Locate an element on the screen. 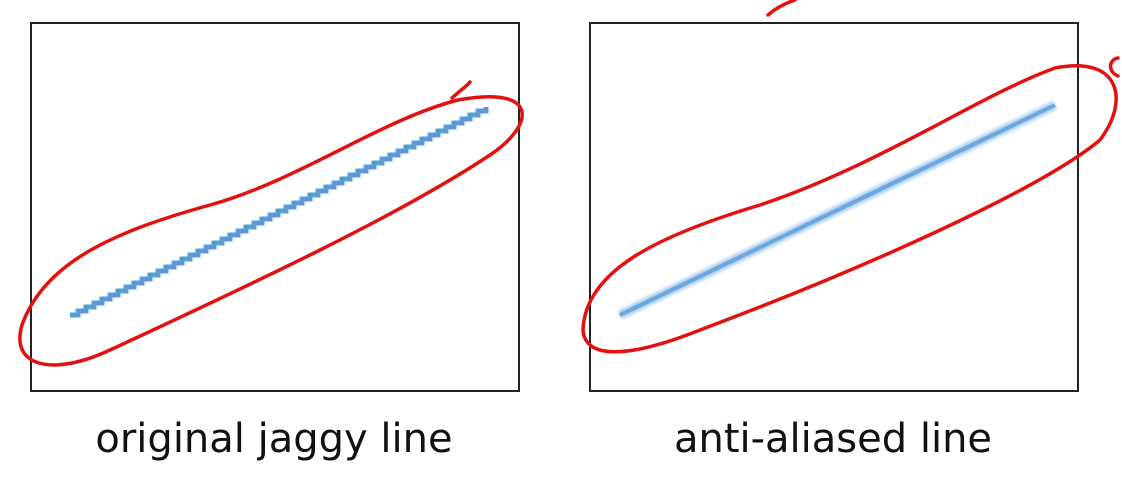 This screenshot has width=1122, height=488. caption: original jaggy line is located at coordinates (273, 439).